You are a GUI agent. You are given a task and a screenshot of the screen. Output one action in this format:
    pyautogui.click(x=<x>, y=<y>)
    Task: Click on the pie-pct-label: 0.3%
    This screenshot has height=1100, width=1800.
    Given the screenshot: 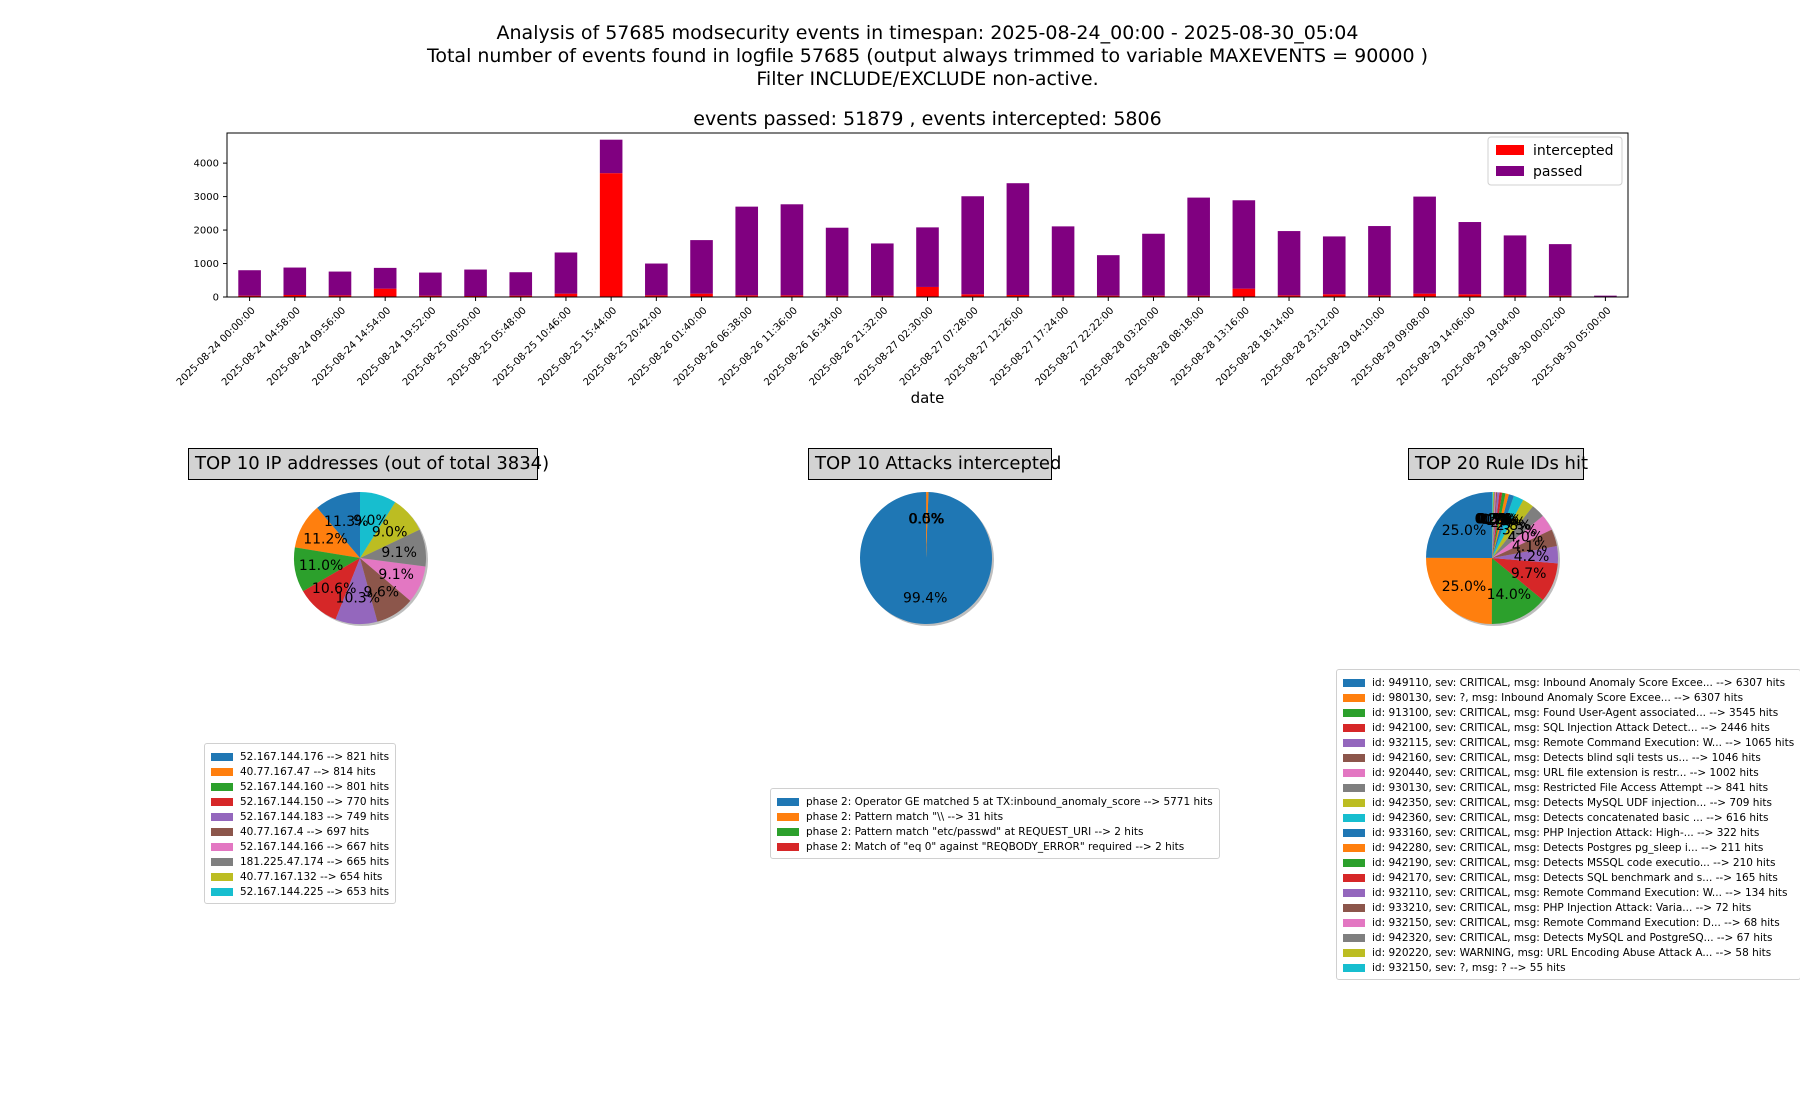 What is the action you would take?
    pyautogui.click(x=1494, y=519)
    